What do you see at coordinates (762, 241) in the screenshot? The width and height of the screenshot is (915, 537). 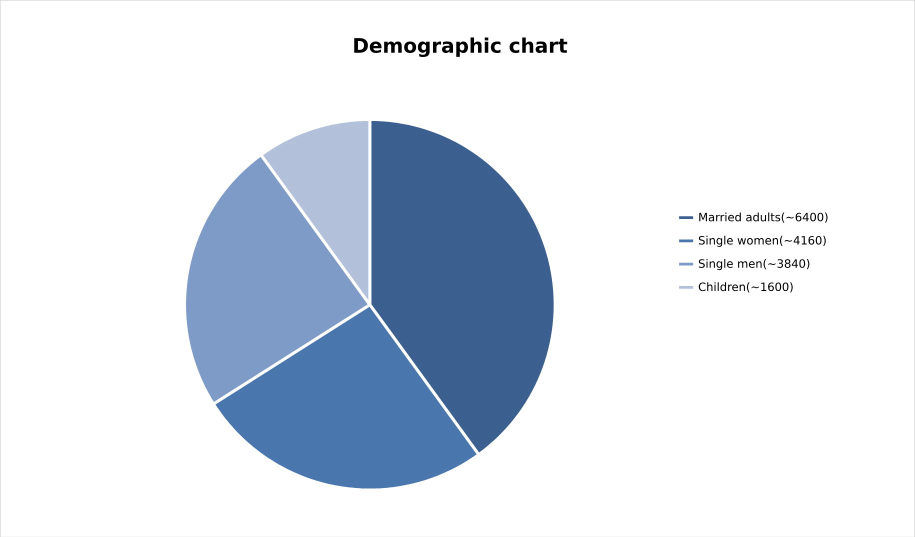 I see `legend-label: Single women(~4160)` at bounding box center [762, 241].